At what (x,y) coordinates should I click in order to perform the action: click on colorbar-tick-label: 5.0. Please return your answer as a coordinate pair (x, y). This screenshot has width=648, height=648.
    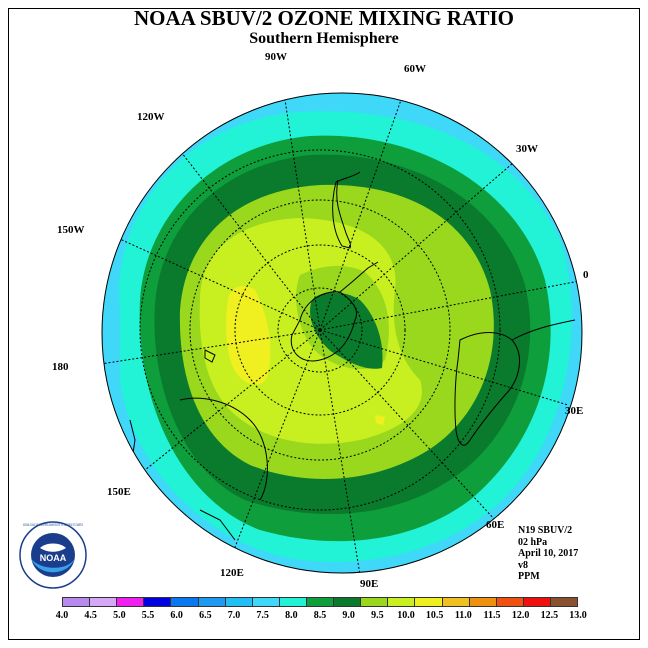
    Looking at the image, I should click on (119, 615).